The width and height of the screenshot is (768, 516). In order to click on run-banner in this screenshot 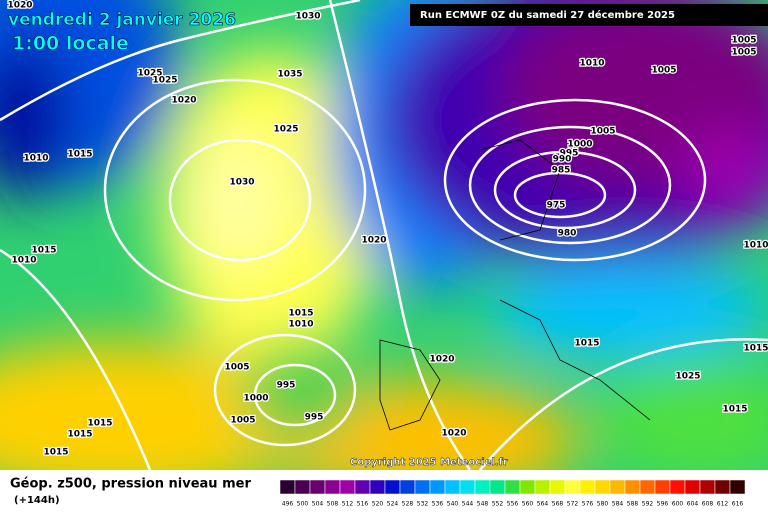, I will do `click(589, 15)`.